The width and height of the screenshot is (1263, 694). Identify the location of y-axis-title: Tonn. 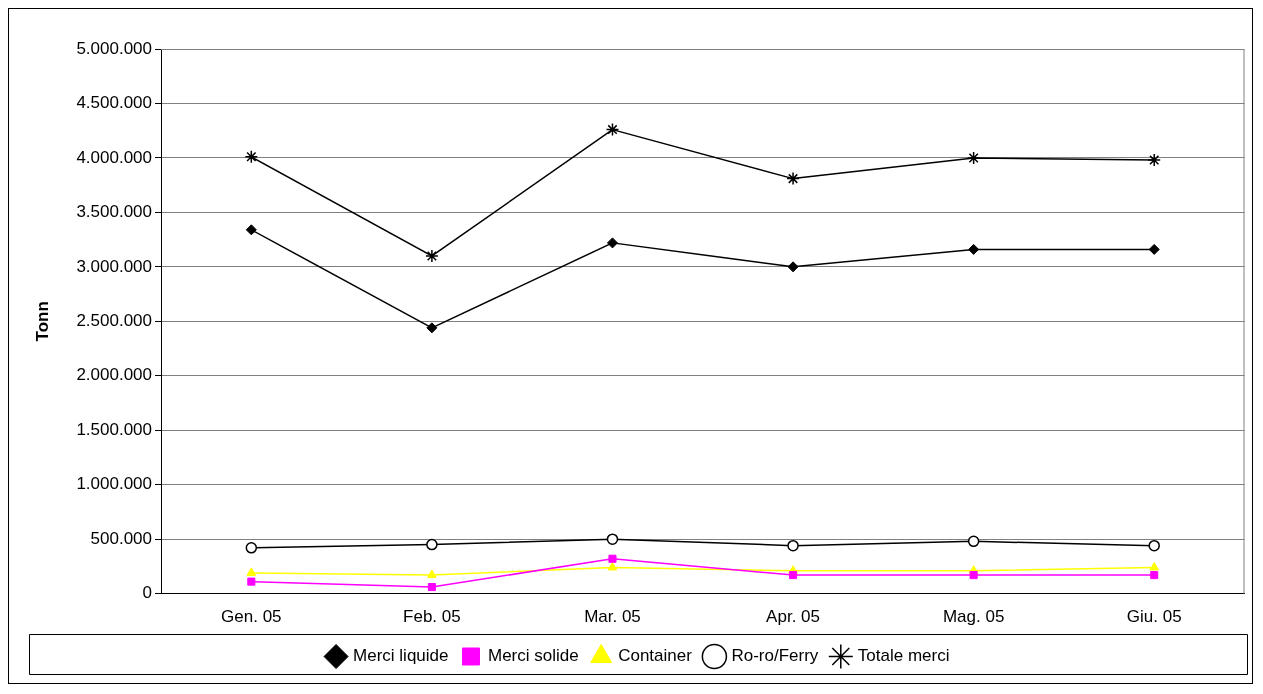
(42, 321).